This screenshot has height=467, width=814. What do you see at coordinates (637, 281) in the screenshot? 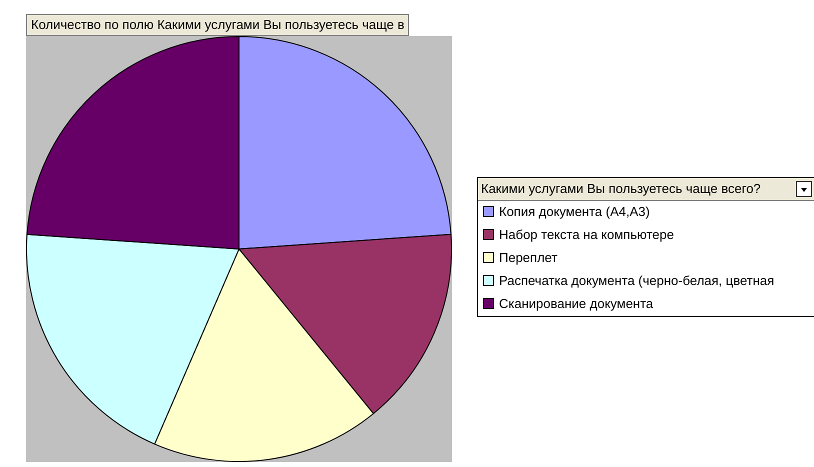
I see `legend-label: Распечатка документа (черно-белая, цветная` at bounding box center [637, 281].